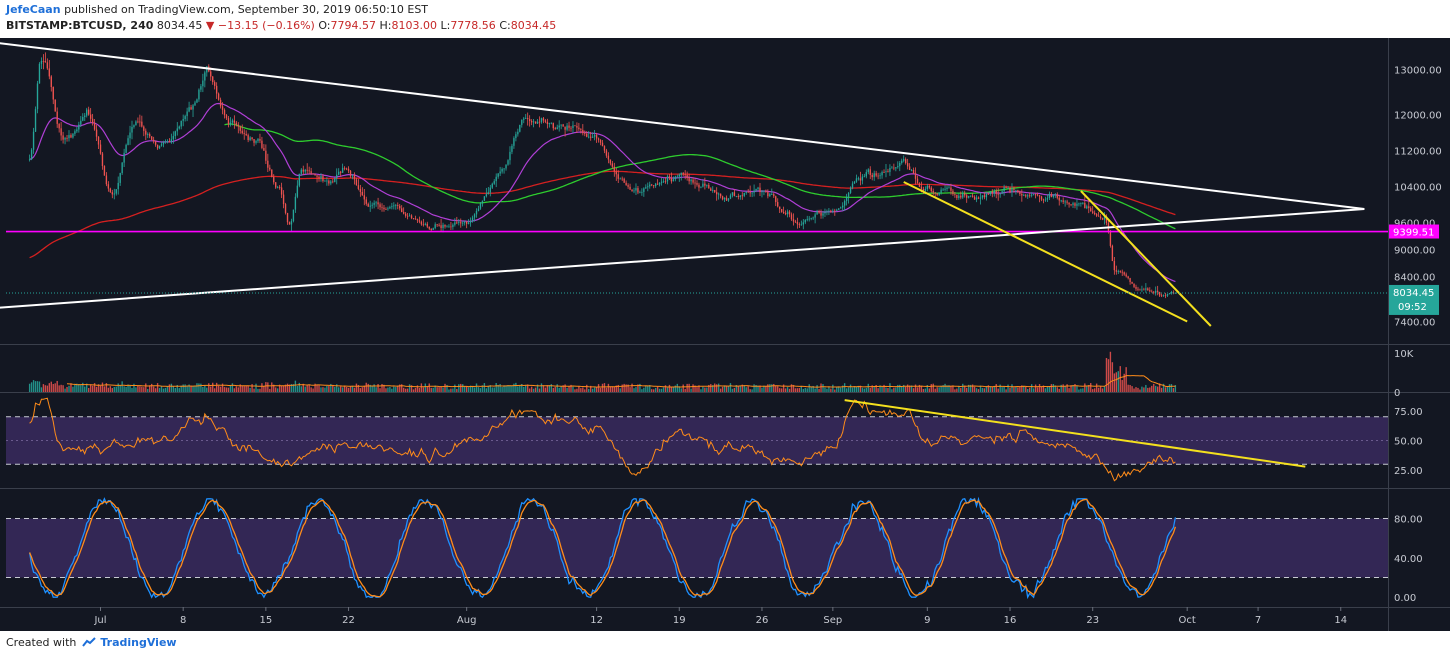 The height and width of the screenshot is (657, 1450). Describe the element at coordinates (1418, 116) in the screenshot. I see `price-tick-label: 12000.00` at that location.